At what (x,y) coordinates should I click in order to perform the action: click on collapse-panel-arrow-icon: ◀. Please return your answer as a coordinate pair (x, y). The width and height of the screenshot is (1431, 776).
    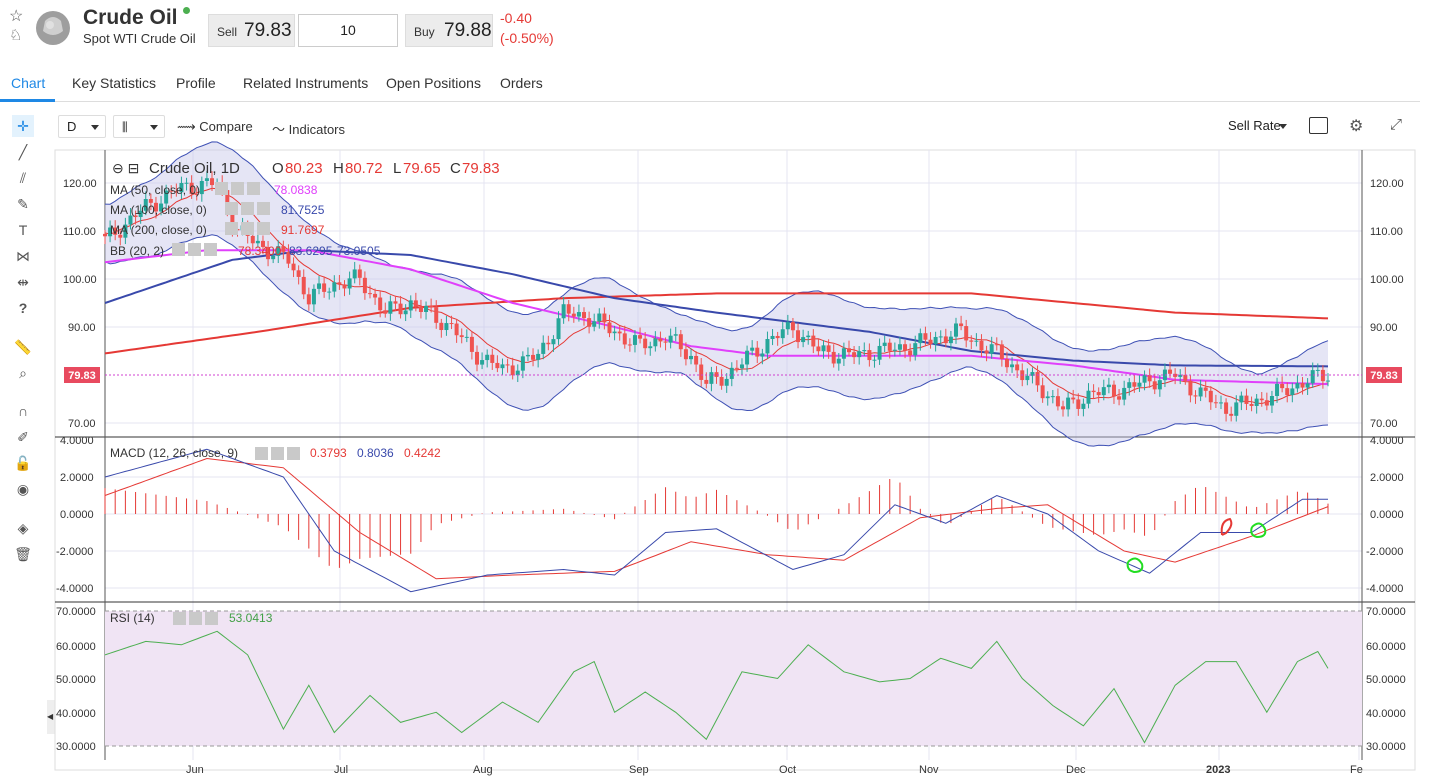
    Looking at the image, I should click on (51, 717).